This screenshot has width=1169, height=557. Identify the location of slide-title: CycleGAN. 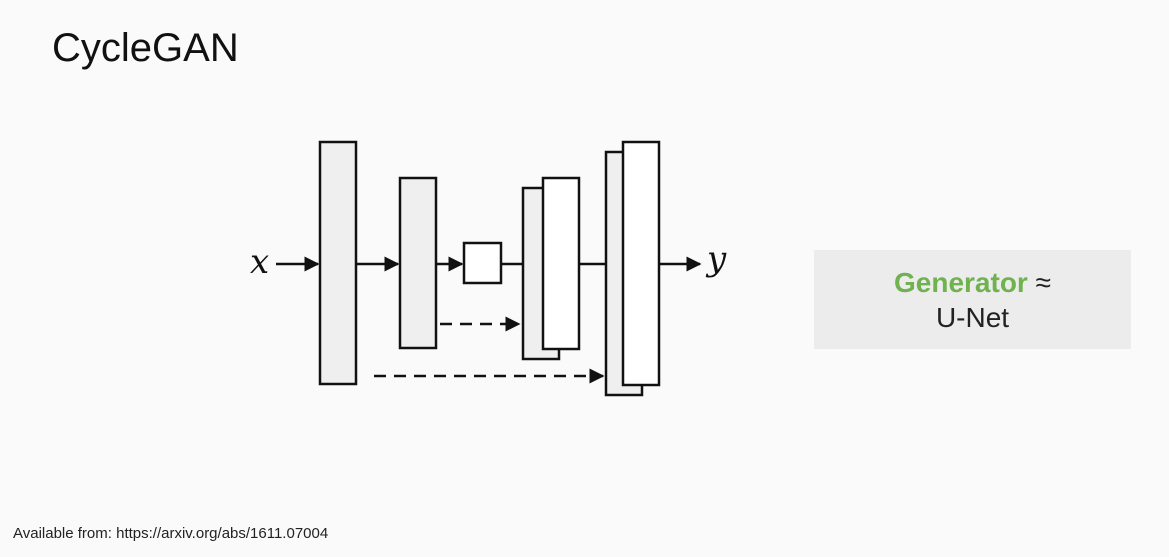
(145, 48).